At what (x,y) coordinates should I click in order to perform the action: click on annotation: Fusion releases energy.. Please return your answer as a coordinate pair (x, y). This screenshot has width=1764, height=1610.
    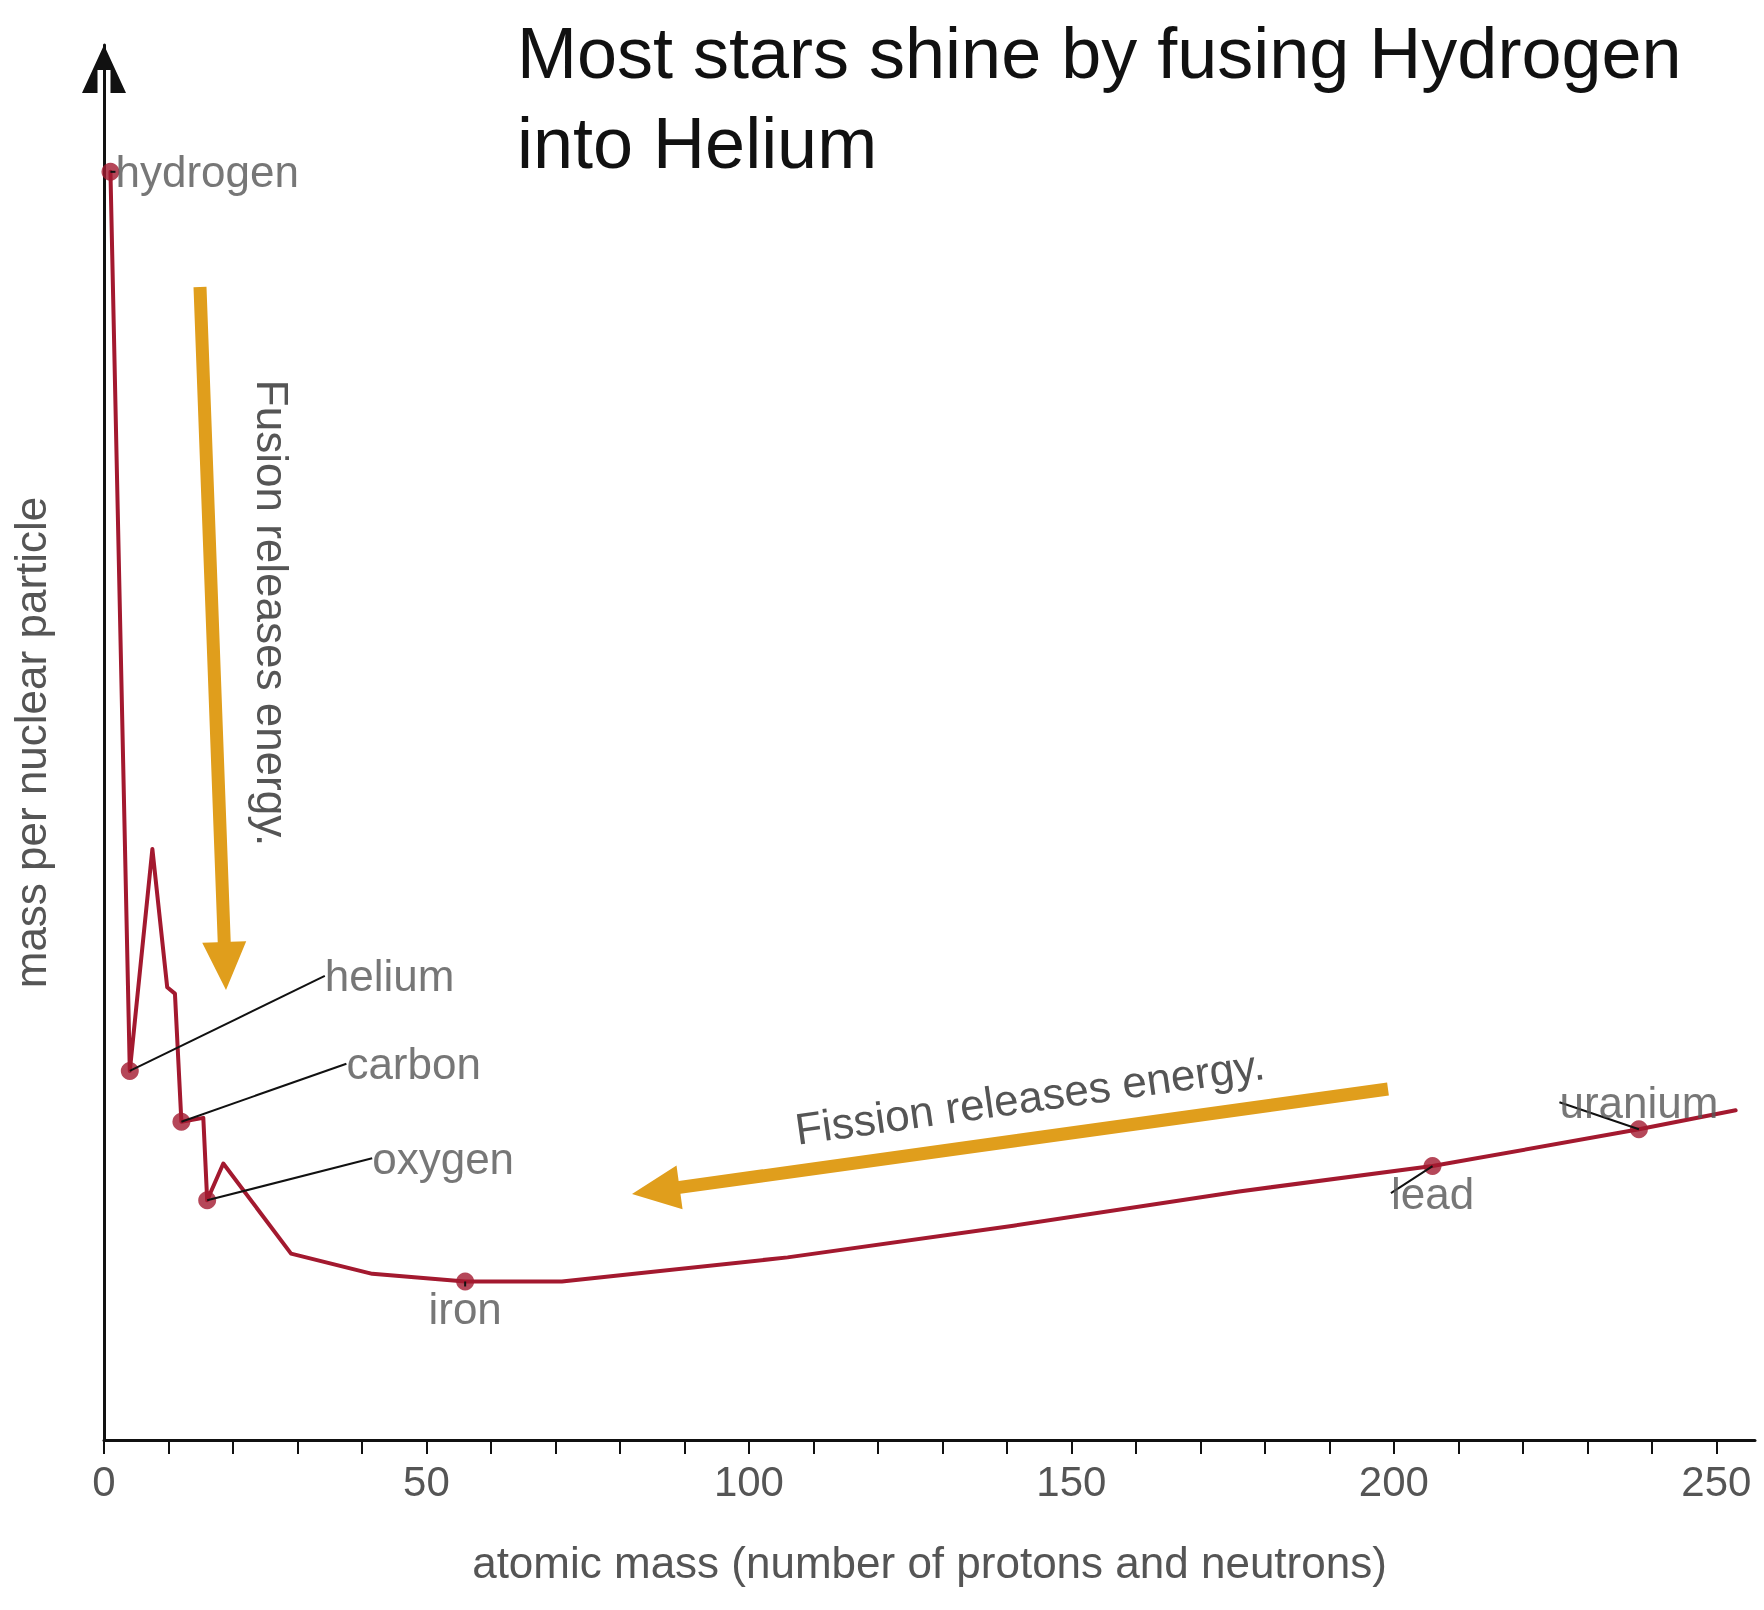
    Looking at the image, I should click on (272, 613).